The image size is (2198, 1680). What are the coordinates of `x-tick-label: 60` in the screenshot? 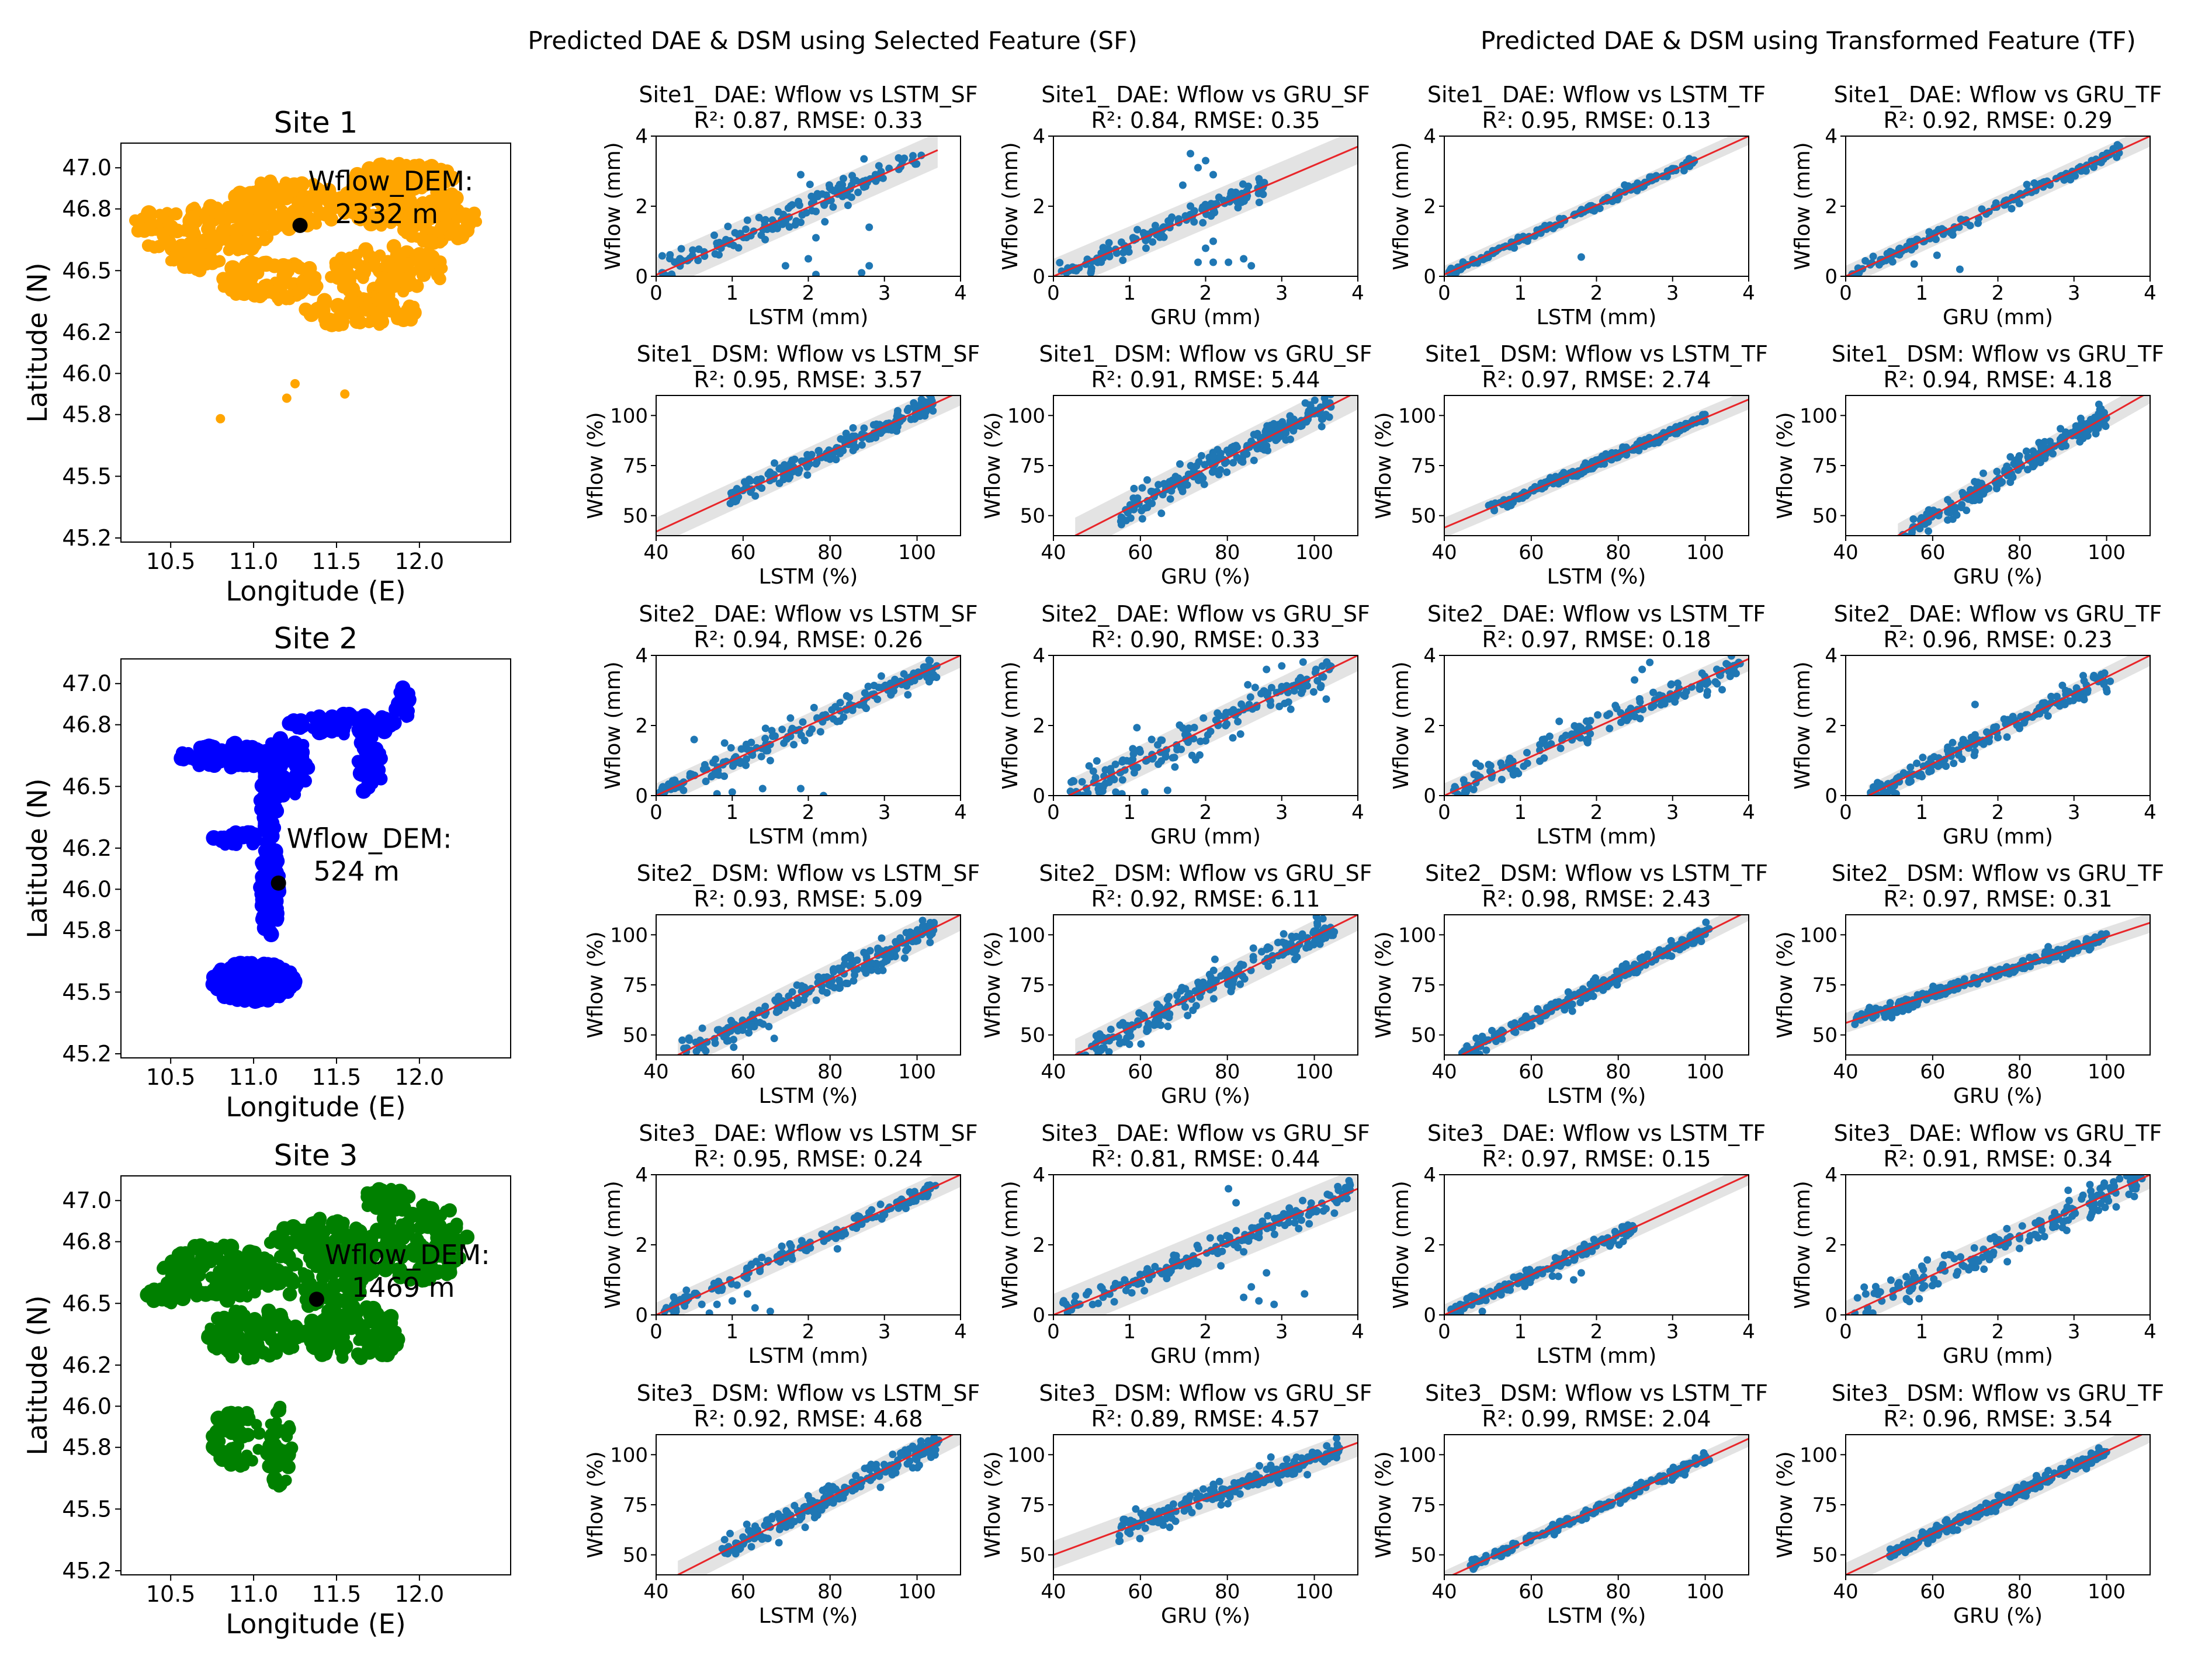 It's located at (1140, 552).